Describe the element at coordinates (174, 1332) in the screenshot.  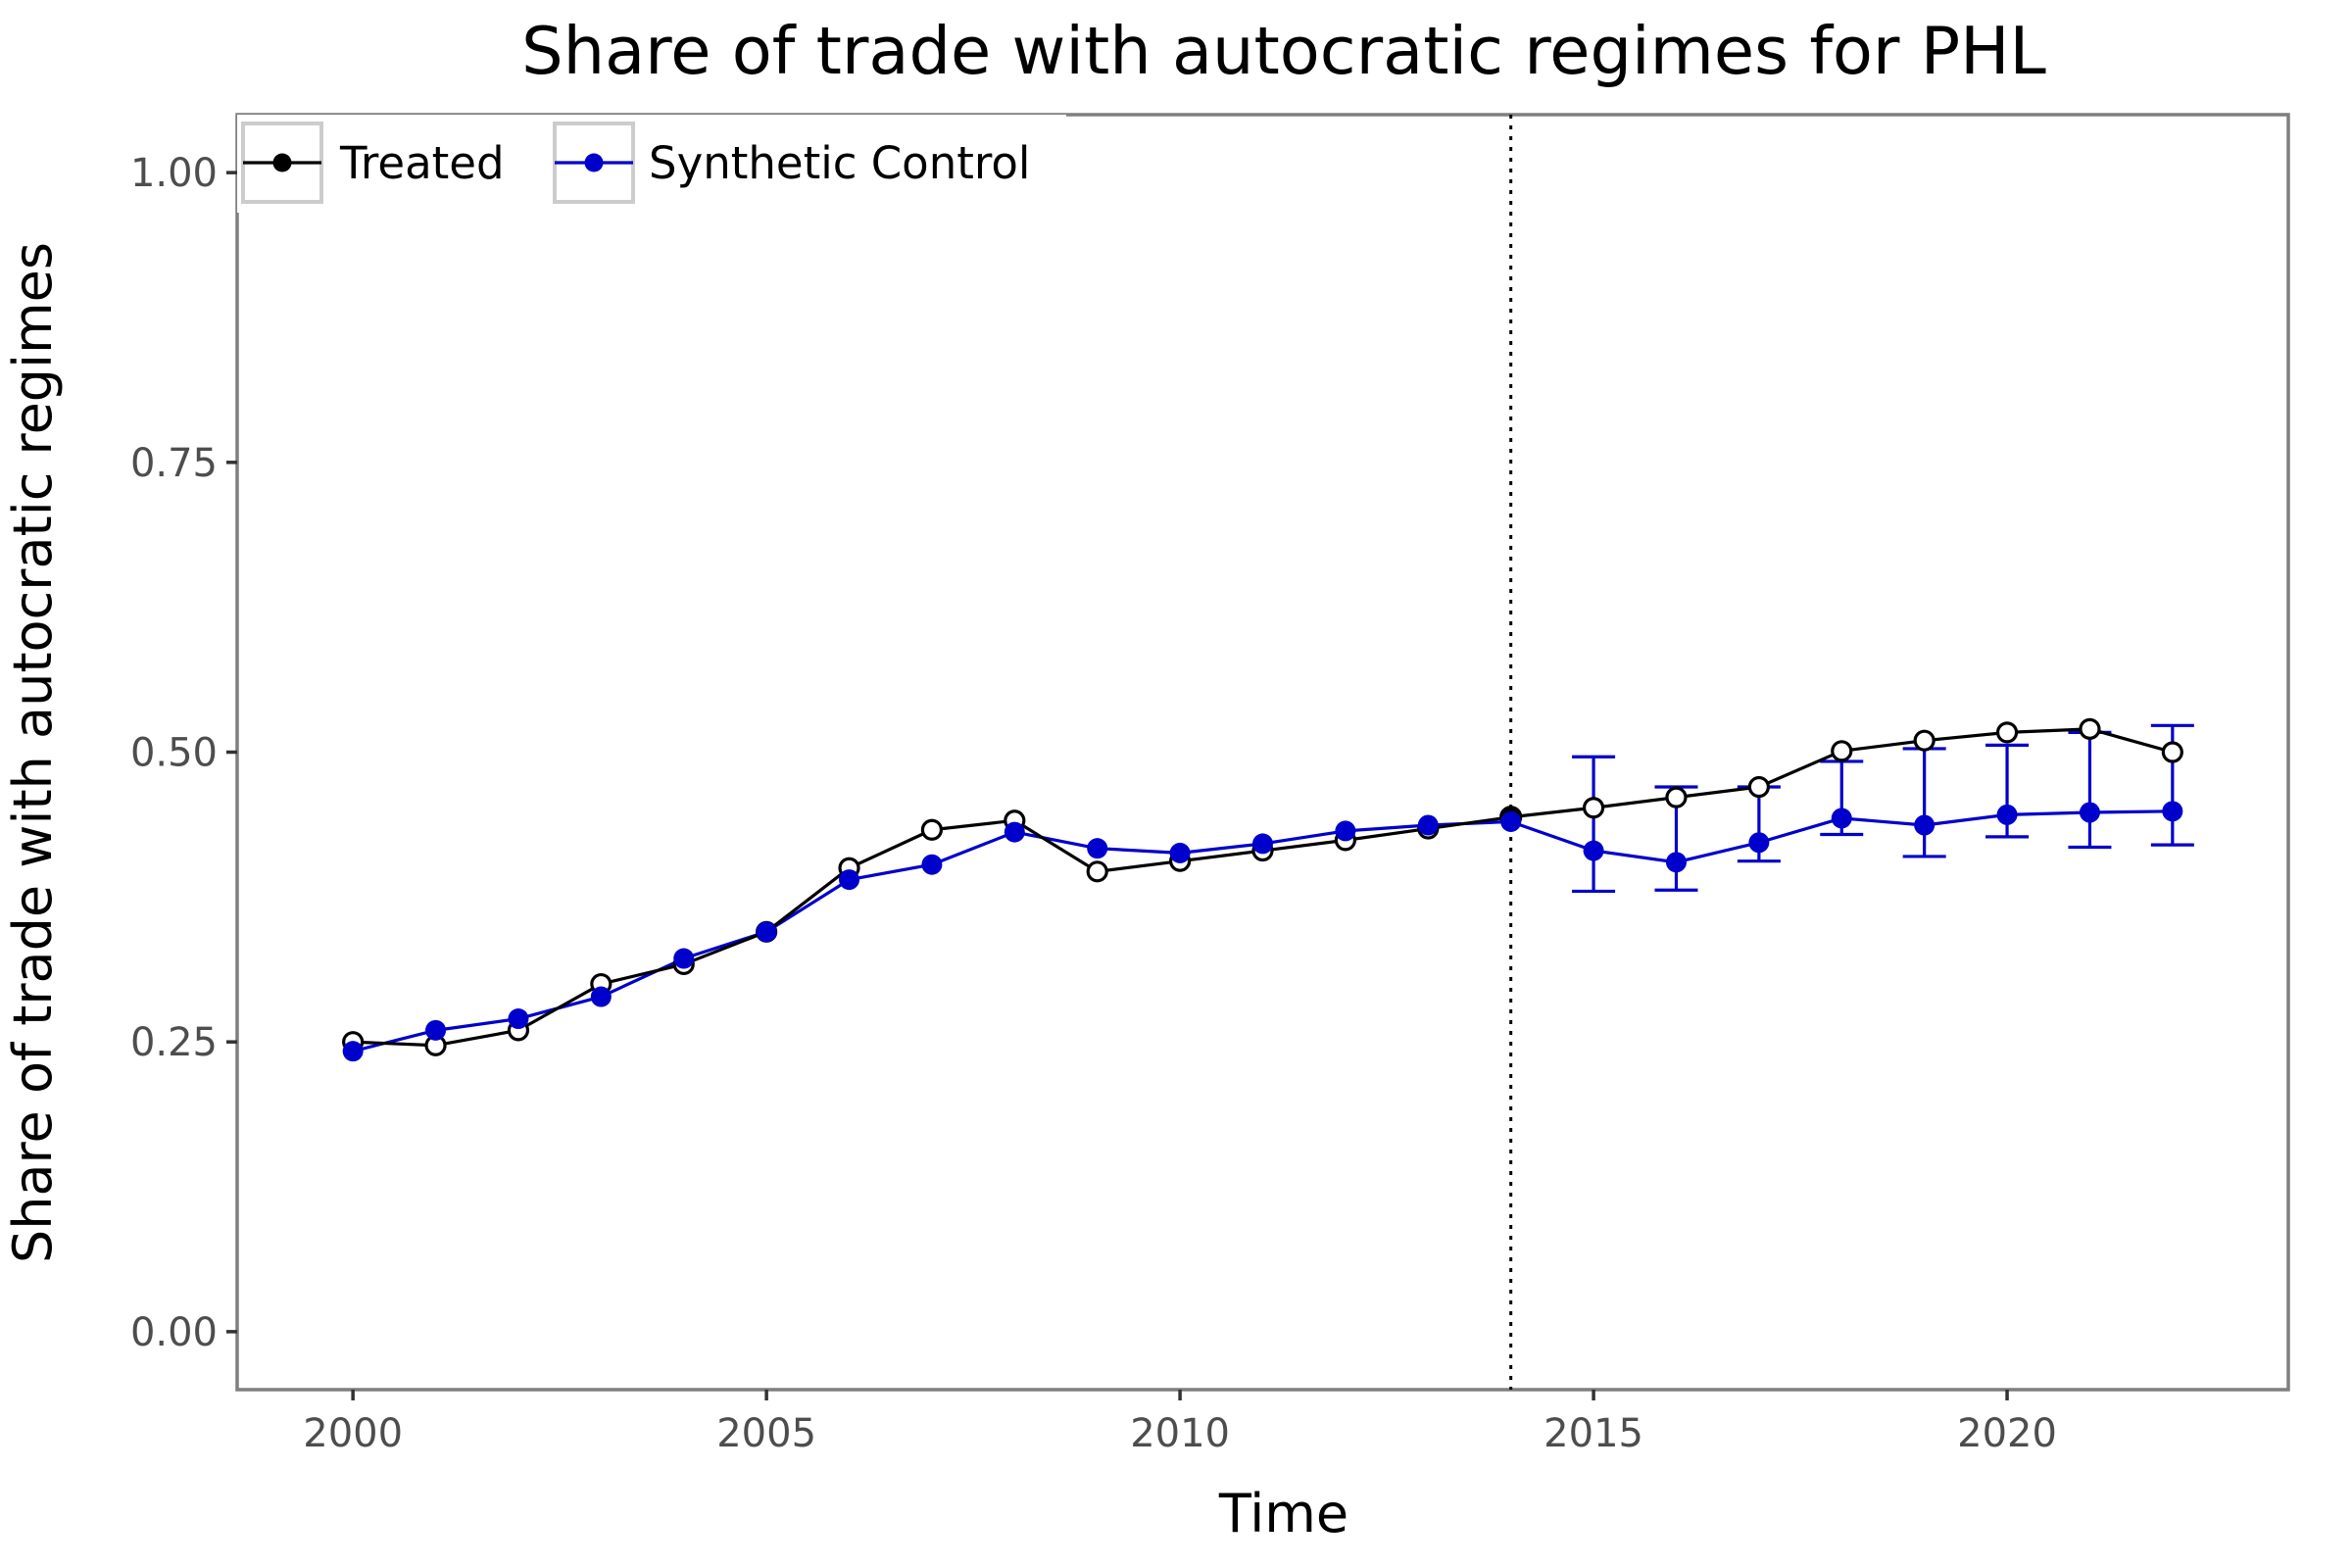
I see `y-tick-label: 0.00` at that location.